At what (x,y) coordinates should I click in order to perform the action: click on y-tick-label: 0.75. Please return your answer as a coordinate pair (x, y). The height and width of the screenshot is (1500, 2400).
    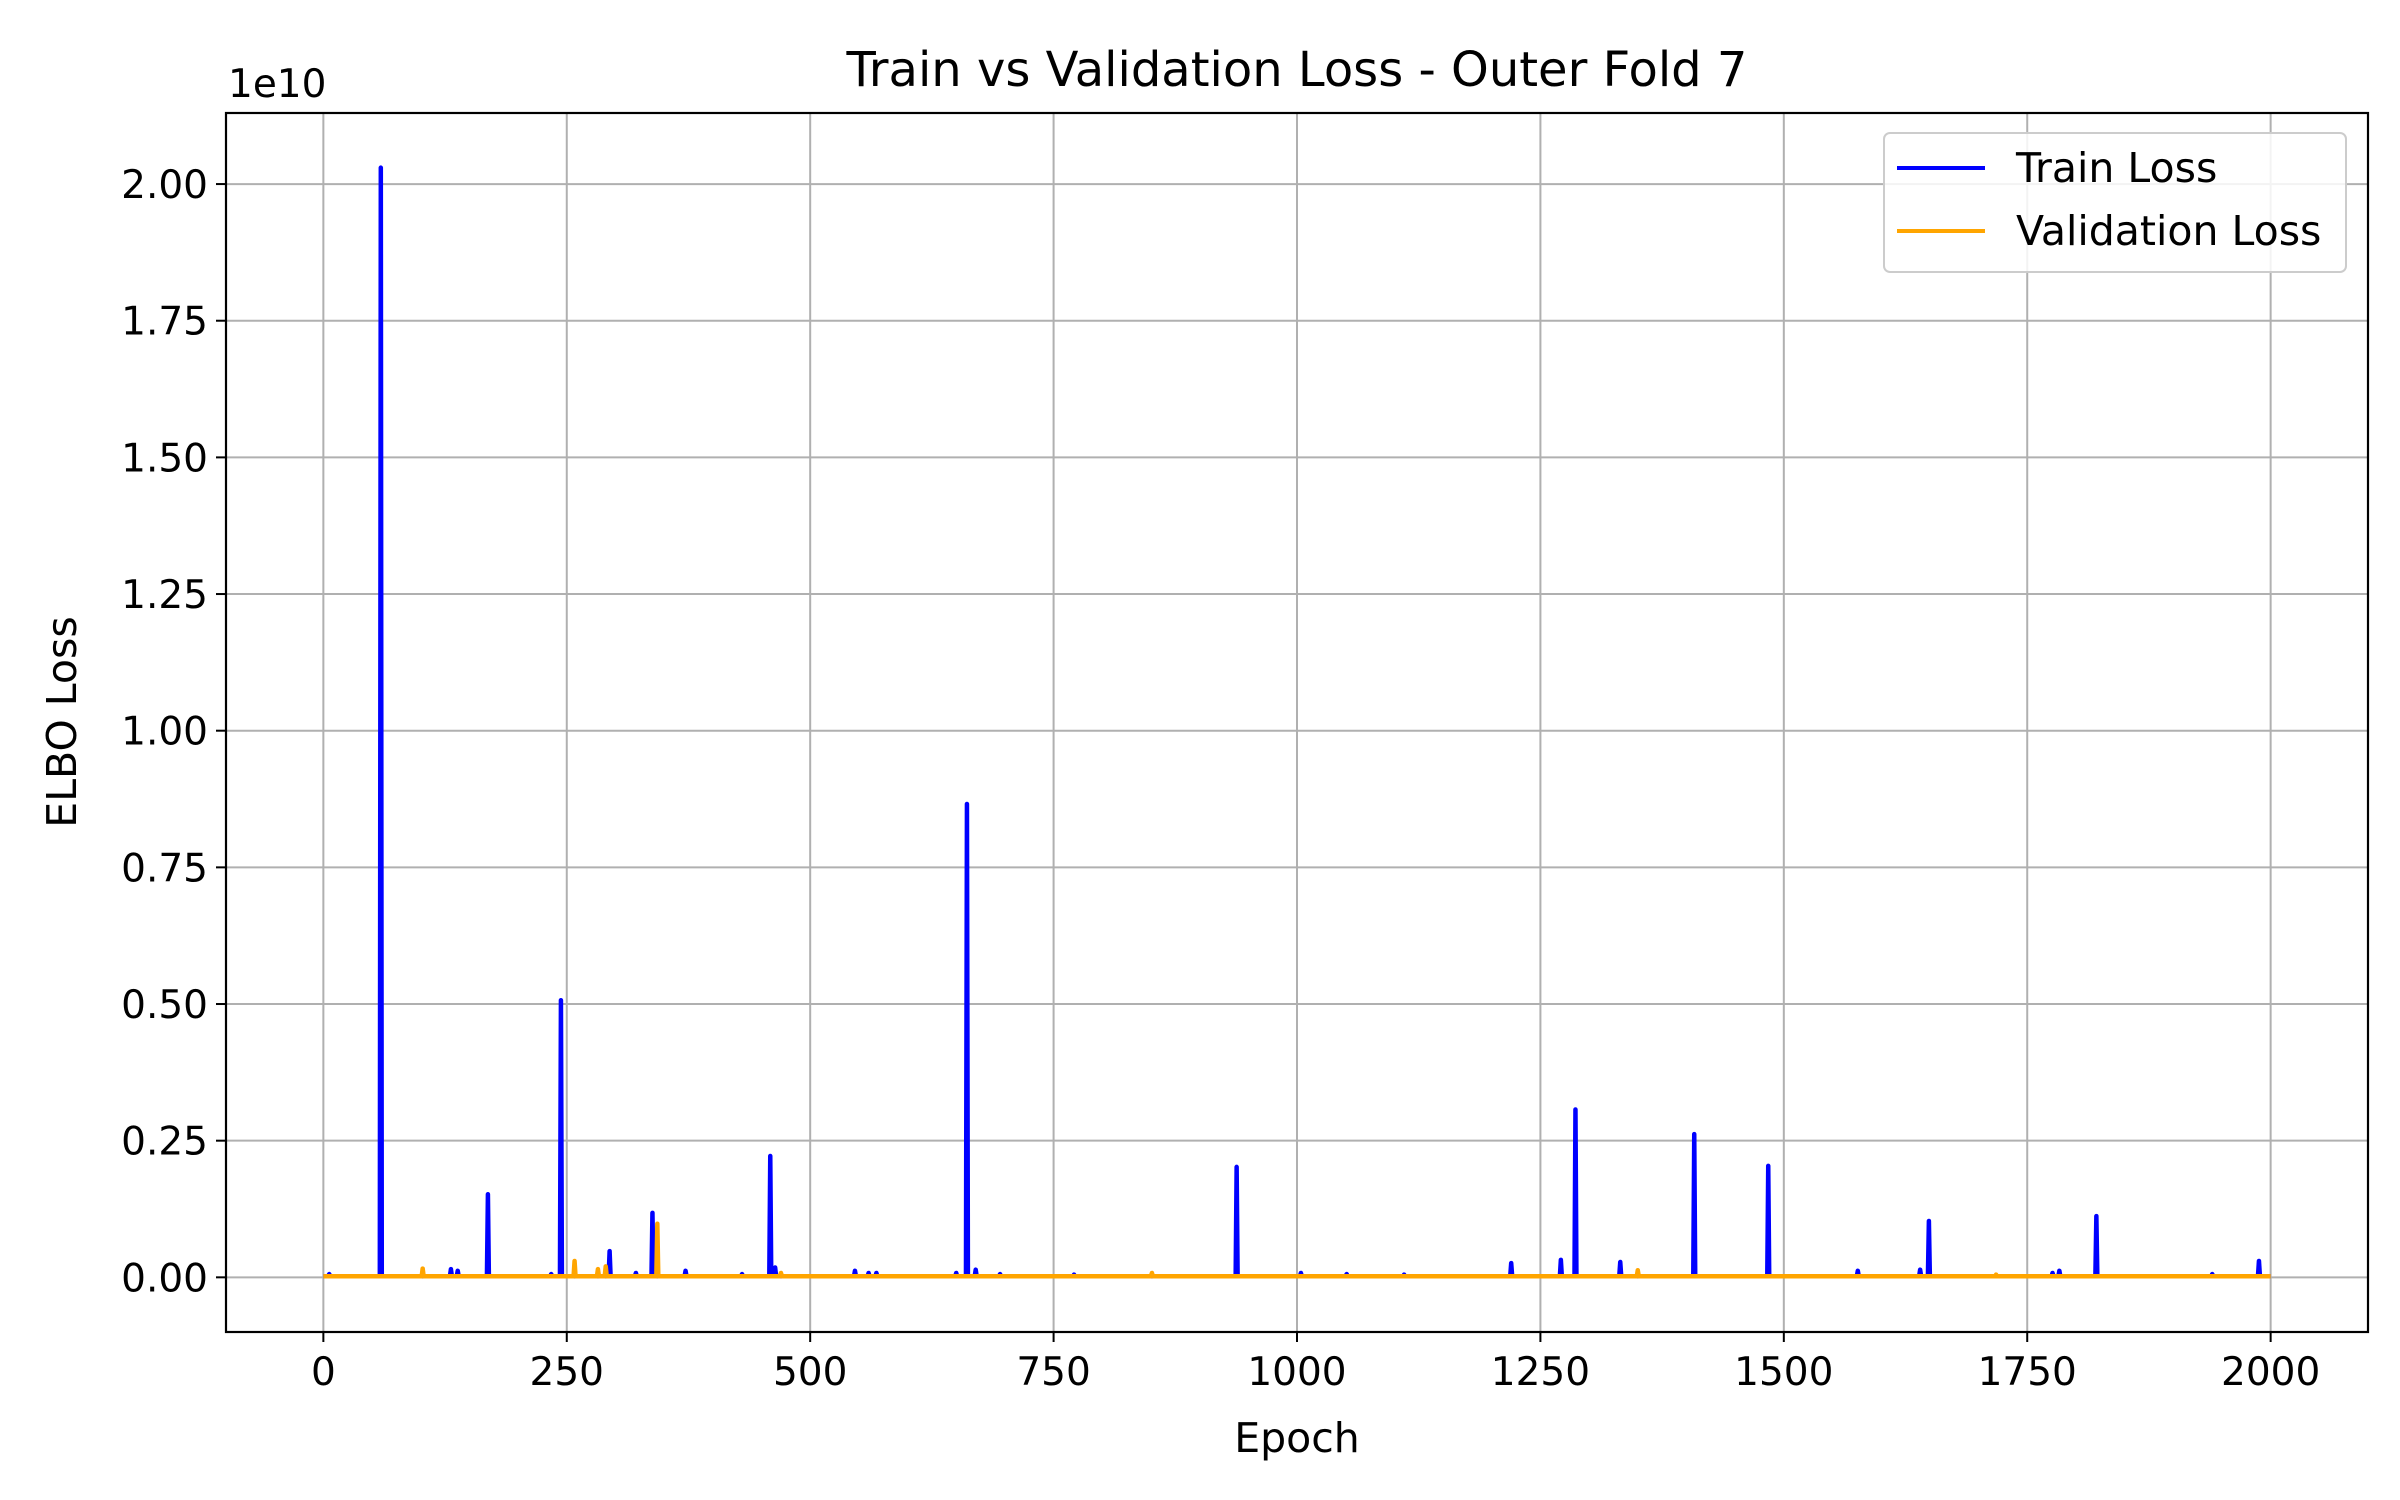
    Looking at the image, I should click on (164, 868).